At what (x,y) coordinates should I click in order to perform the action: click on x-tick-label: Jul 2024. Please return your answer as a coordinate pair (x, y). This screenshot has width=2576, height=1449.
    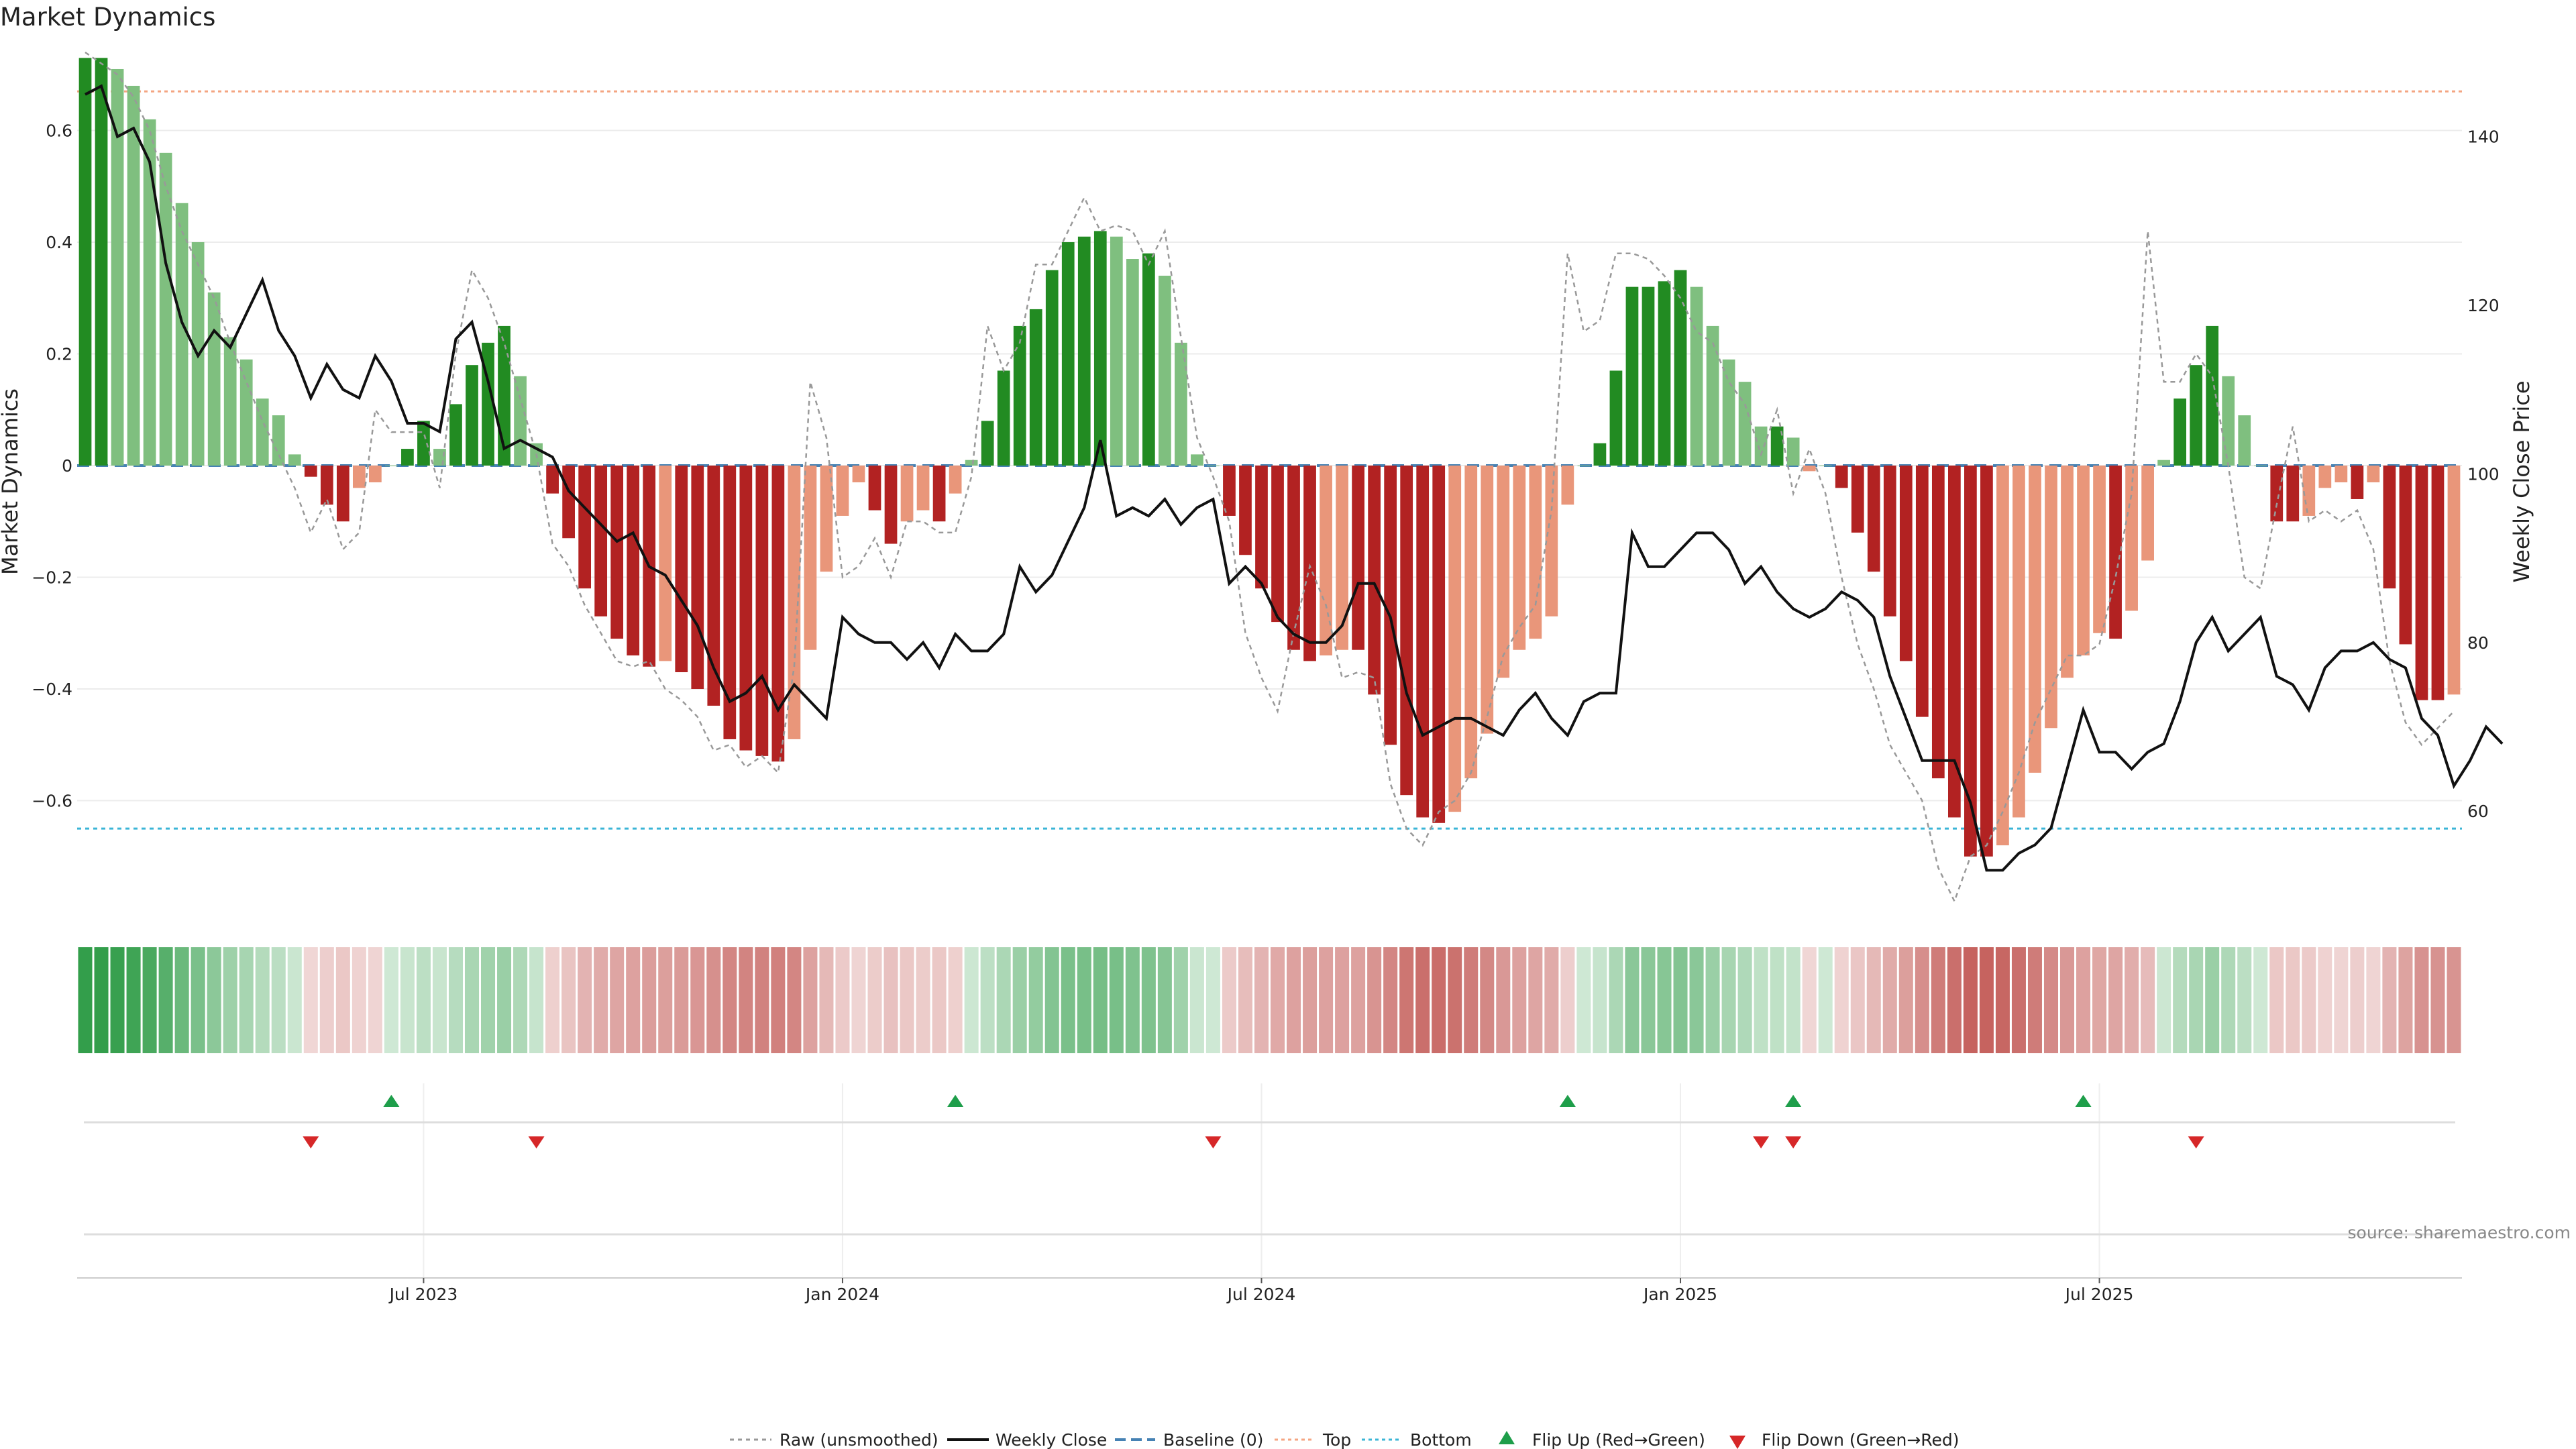
    Looking at the image, I should click on (1261, 1294).